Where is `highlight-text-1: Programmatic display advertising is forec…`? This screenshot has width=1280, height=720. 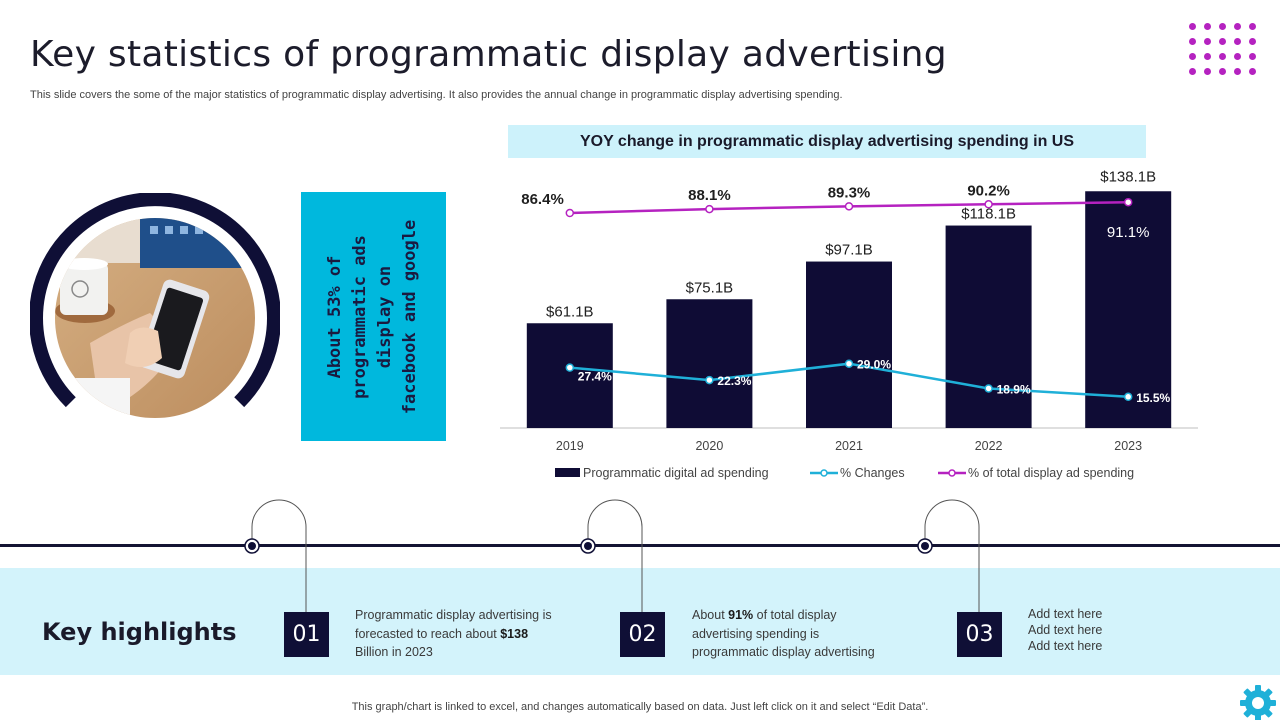 highlight-text-1: Programmatic display advertising is forec… is located at coordinates (453, 634).